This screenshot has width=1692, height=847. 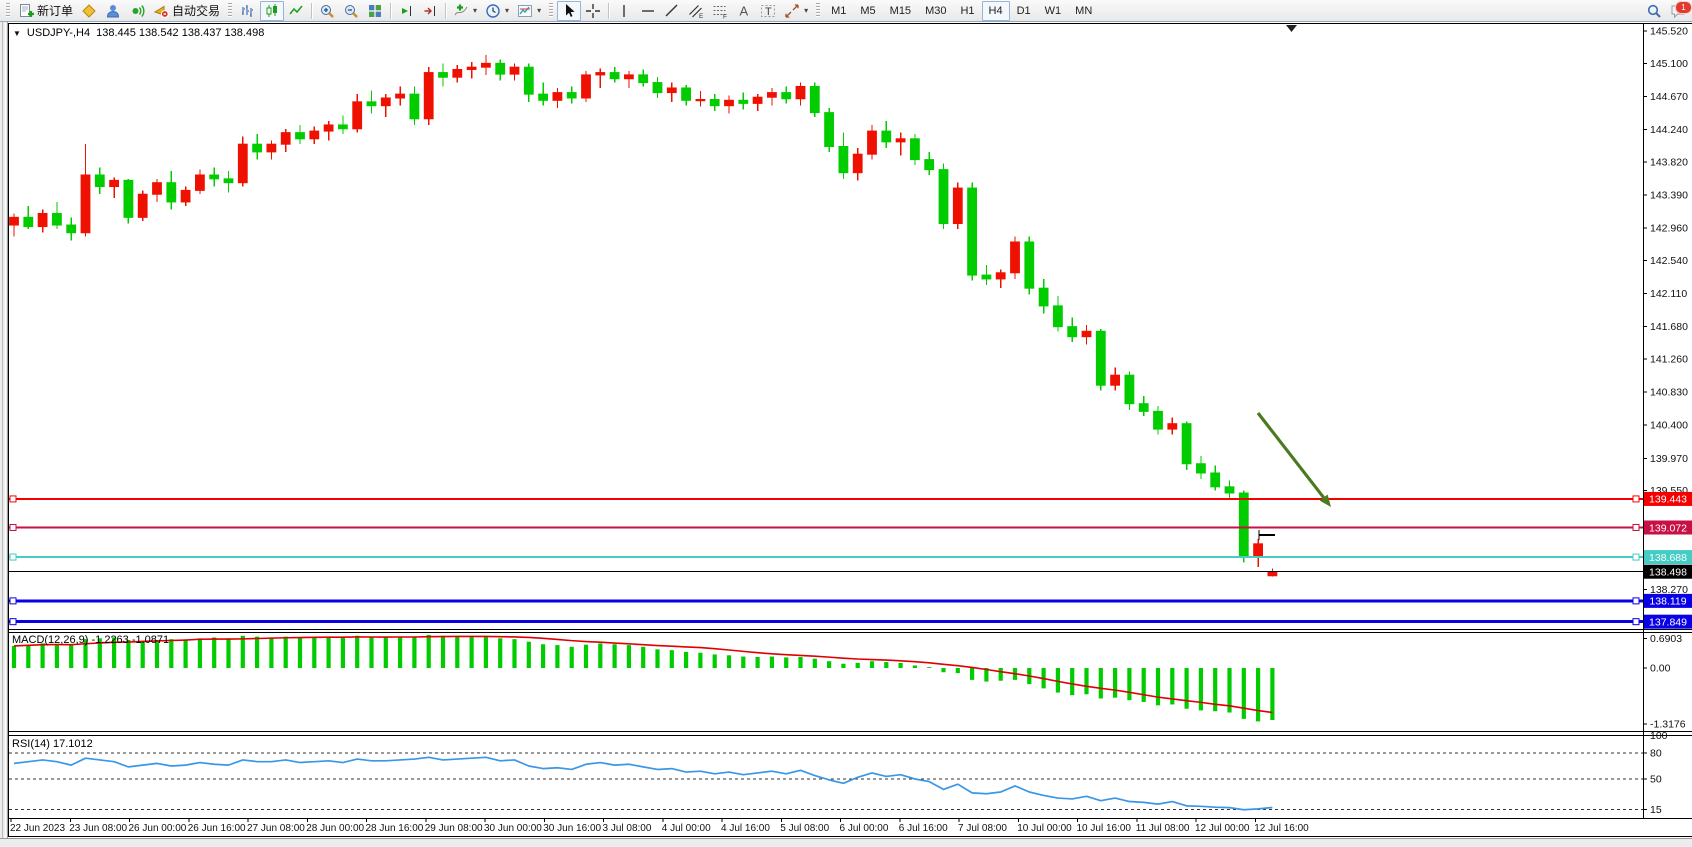 I want to click on timeframe-button-m30: M30, so click(x=935, y=11).